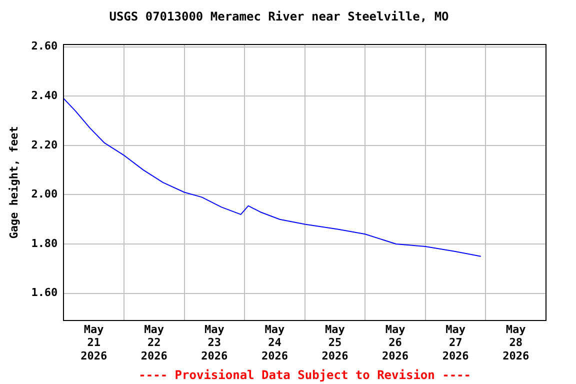 The height and width of the screenshot is (384, 576). I want to click on x-tick-label: May 21 2026, so click(94, 342).